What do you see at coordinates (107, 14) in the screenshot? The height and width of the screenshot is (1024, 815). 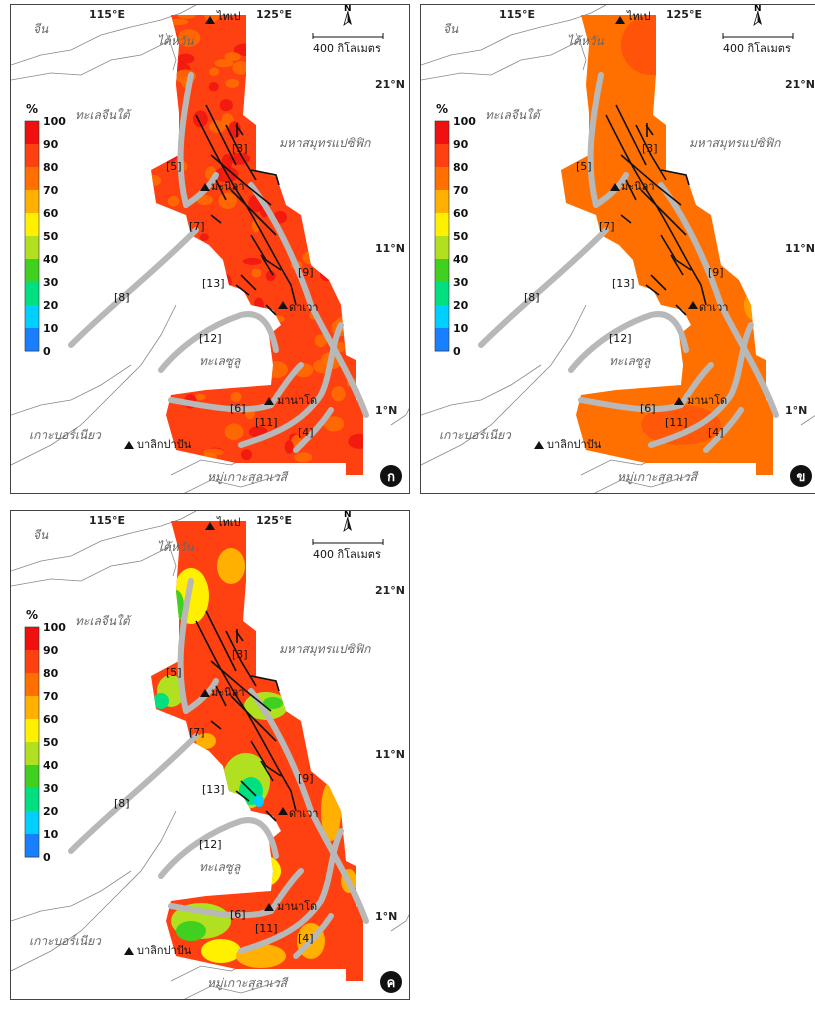 I see `lon-label-115: 115°E` at bounding box center [107, 14].